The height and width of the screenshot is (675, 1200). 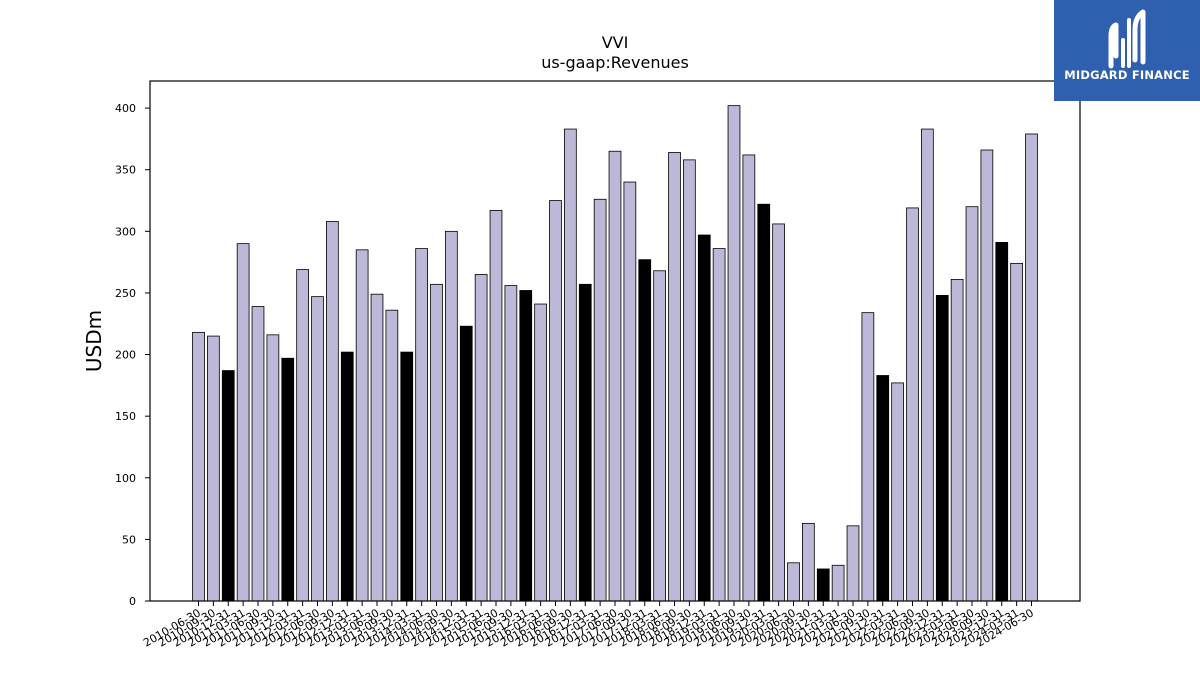 What do you see at coordinates (132, 601) in the screenshot?
I see `y-tick-label: 0` at bounding box center [132, 601].